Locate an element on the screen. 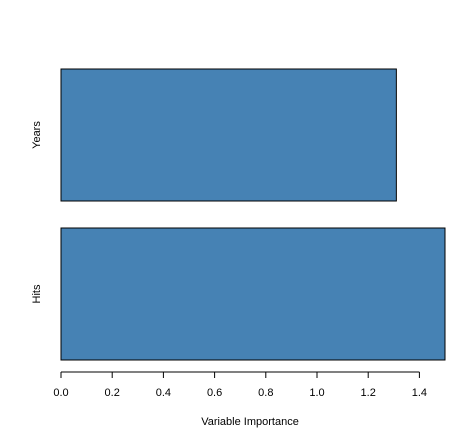 This screenshot has height=443, width=474. x-axis-label: Variable Importance is located at coordinates (250, 422).